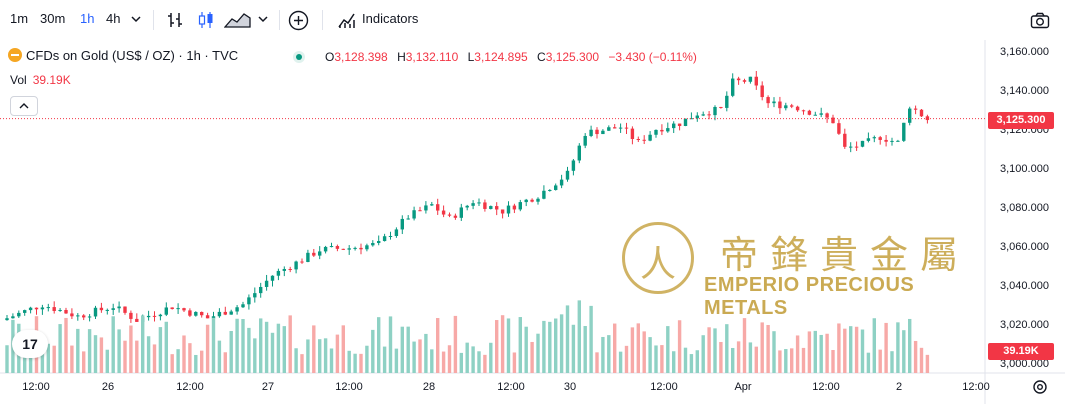 The width and height of the screenshot is (1065, 404). What do you see at coordinates (570, 387) in the screenshot?
I see `x-tick-label: 30` at bounding box center [570, 387].